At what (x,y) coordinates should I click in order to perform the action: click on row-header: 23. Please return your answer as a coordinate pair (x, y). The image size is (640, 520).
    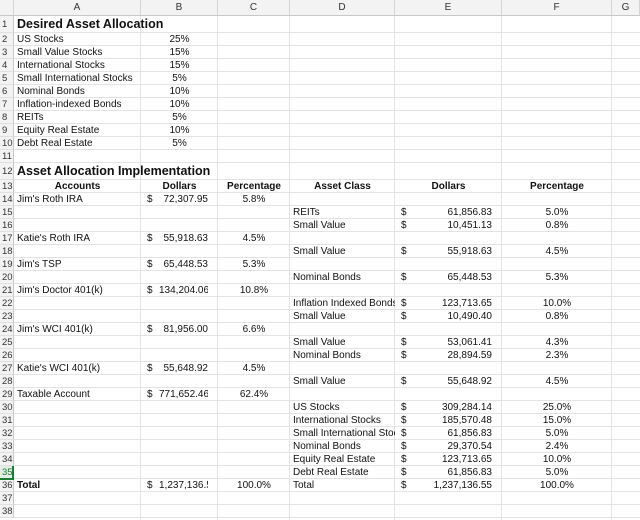
    Looking at the image, I should click on (7, 316).